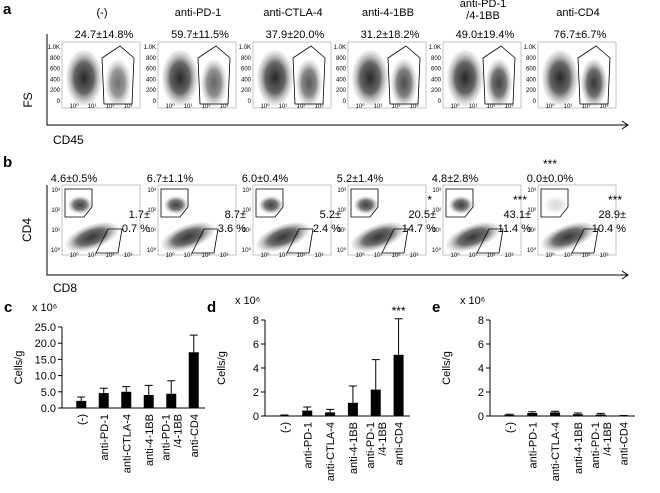 Image resolution: width=660 pixels, height=493 pixels. I want to click on axis-label: CD4, so click(27, 230).